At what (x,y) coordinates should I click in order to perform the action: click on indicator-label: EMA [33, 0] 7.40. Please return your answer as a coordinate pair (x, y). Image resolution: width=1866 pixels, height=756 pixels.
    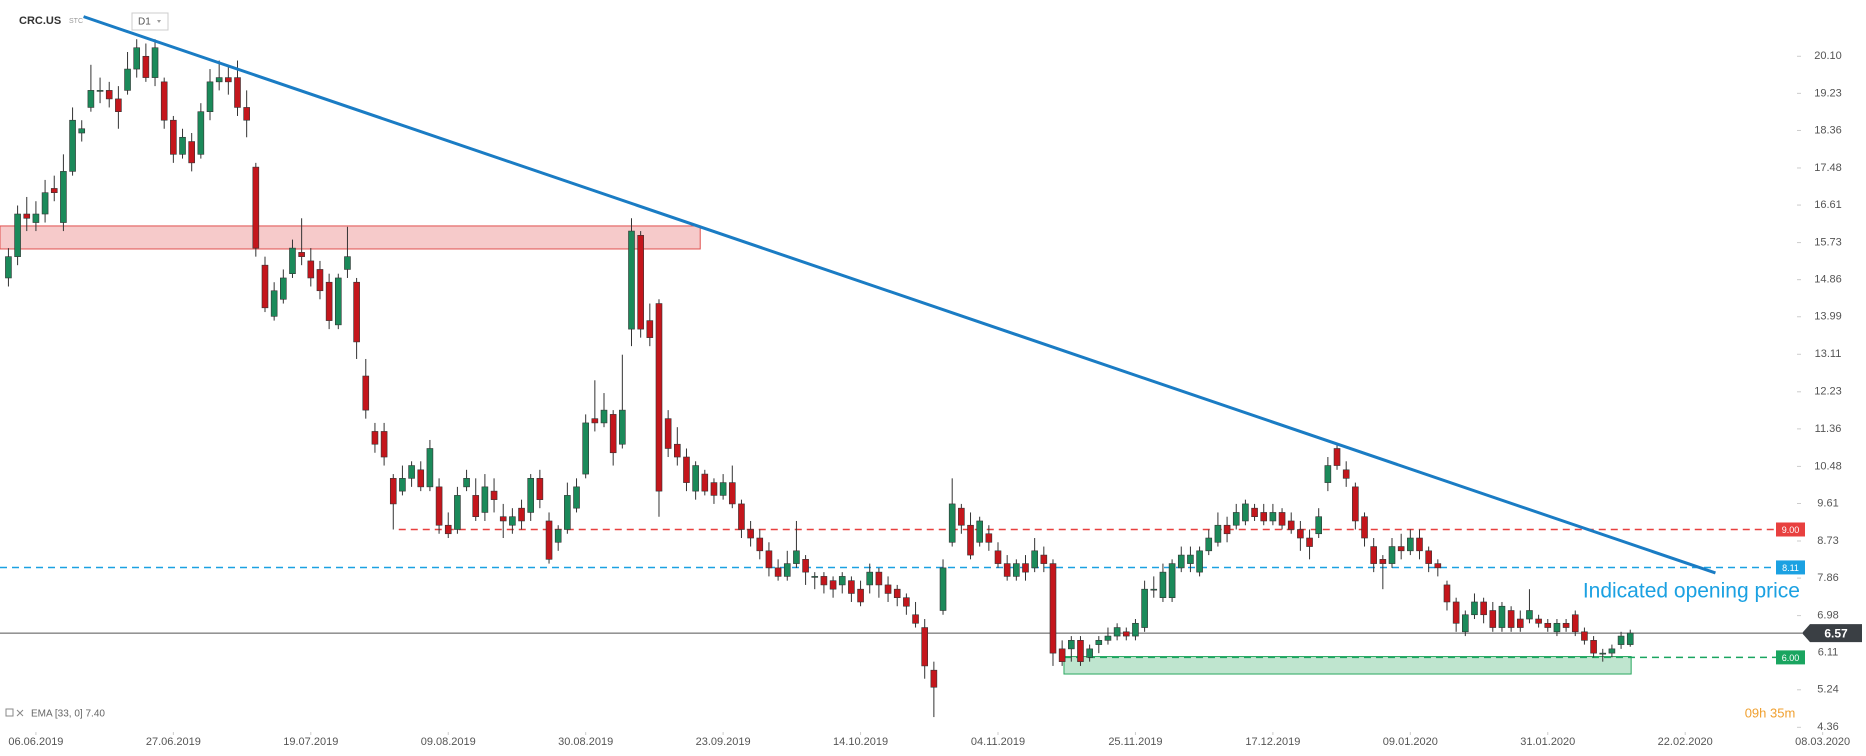
    Looking at the image, I should click on (68, 714).